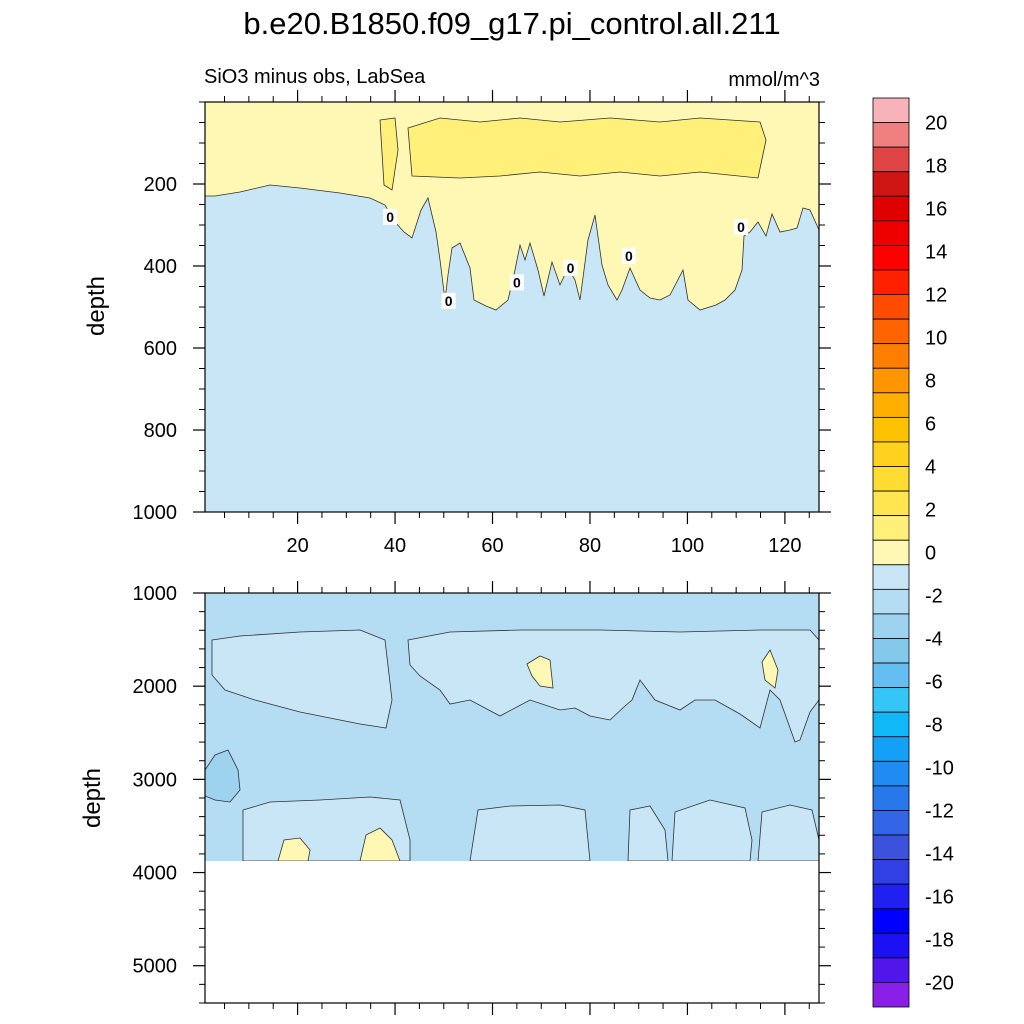  What do you see at coordinates (590, 546) in the screenshot?
I see `x-tick-label: 80` at bounding box center [590, 546].